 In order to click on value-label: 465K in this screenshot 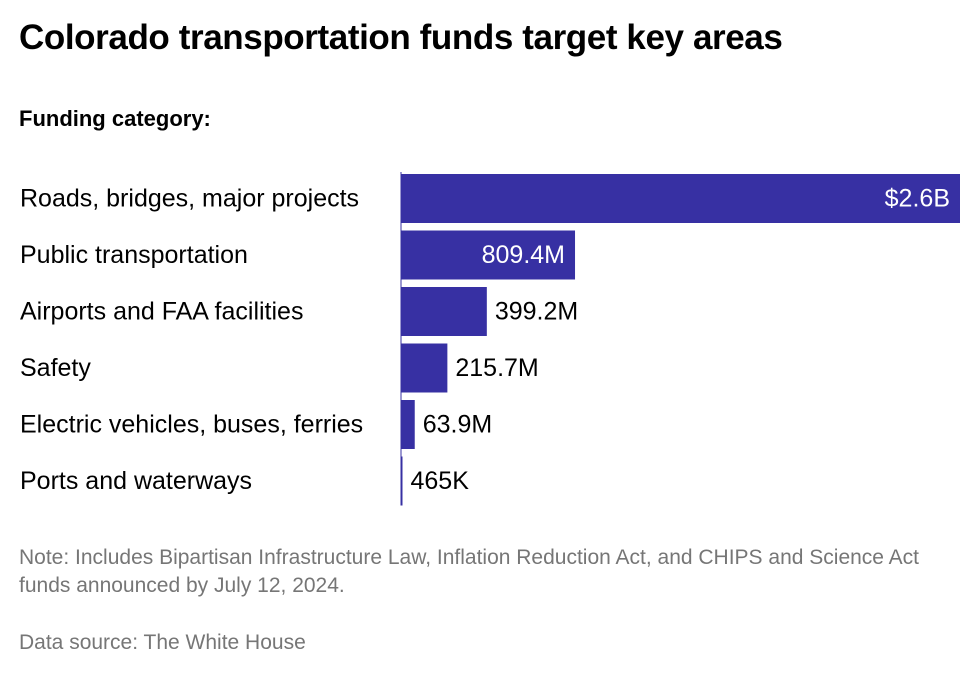, I will do `click(440, 481)`.